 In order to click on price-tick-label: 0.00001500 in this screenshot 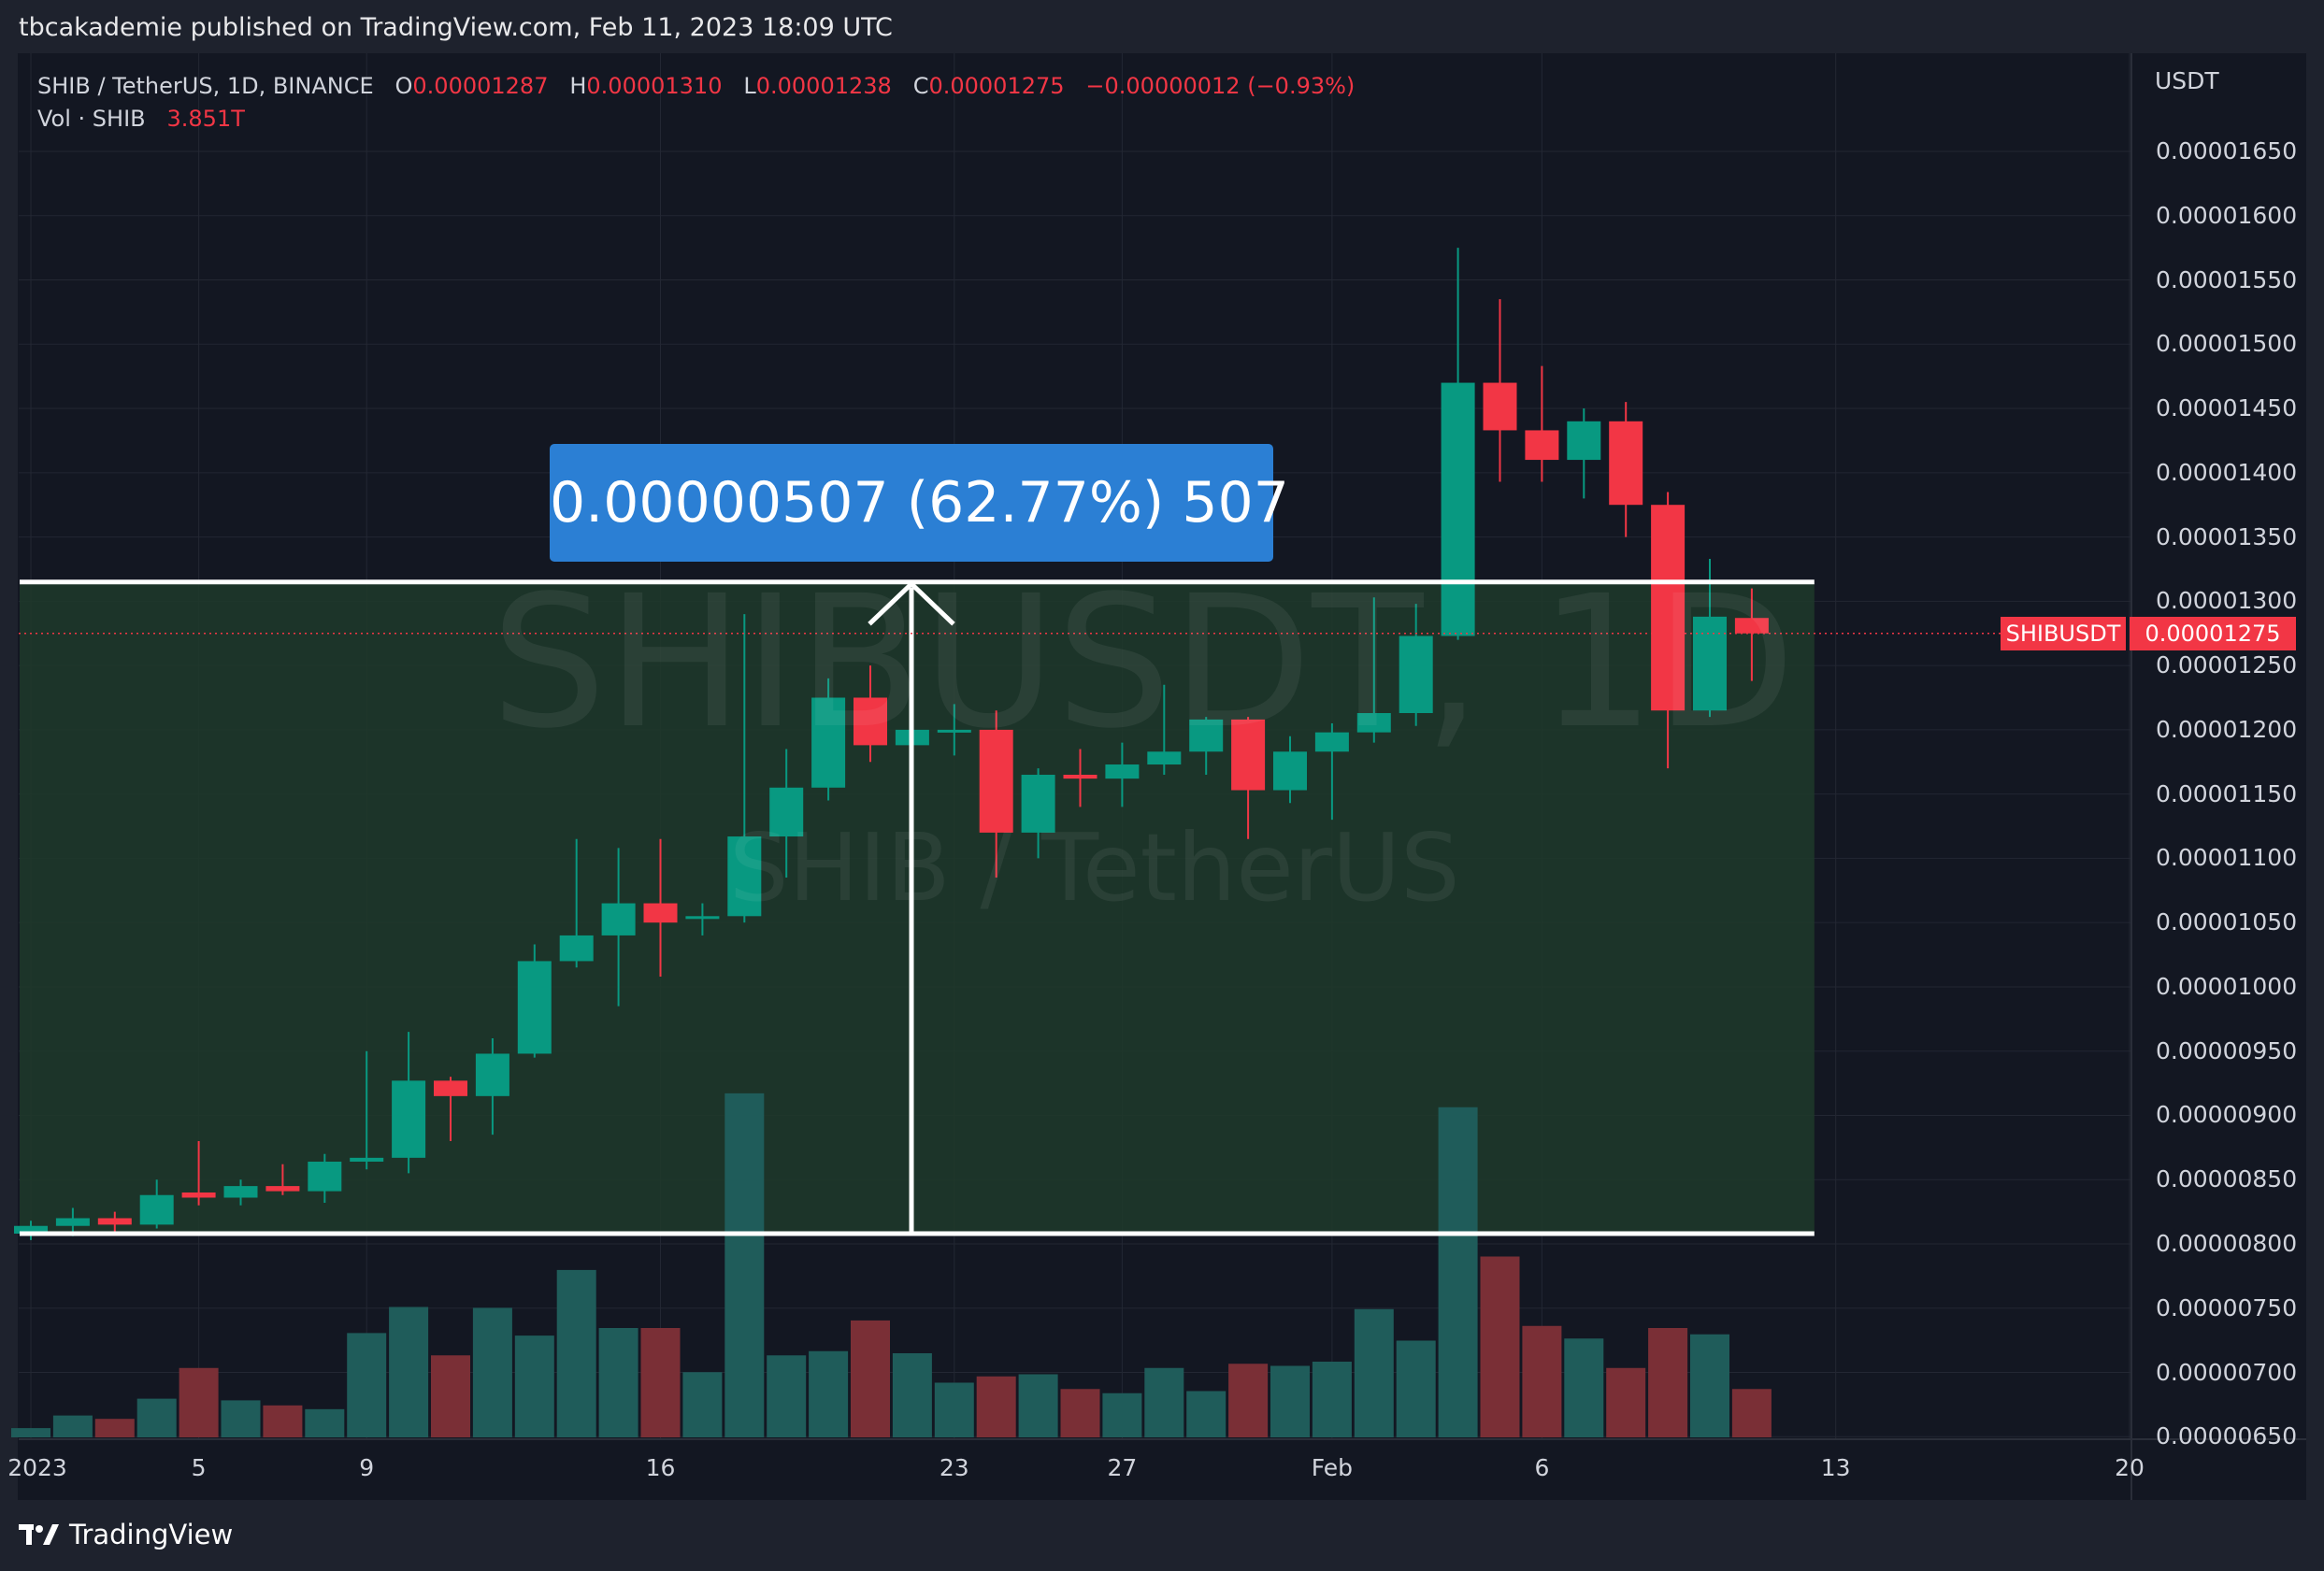, I will do `click(2227, 344)`.